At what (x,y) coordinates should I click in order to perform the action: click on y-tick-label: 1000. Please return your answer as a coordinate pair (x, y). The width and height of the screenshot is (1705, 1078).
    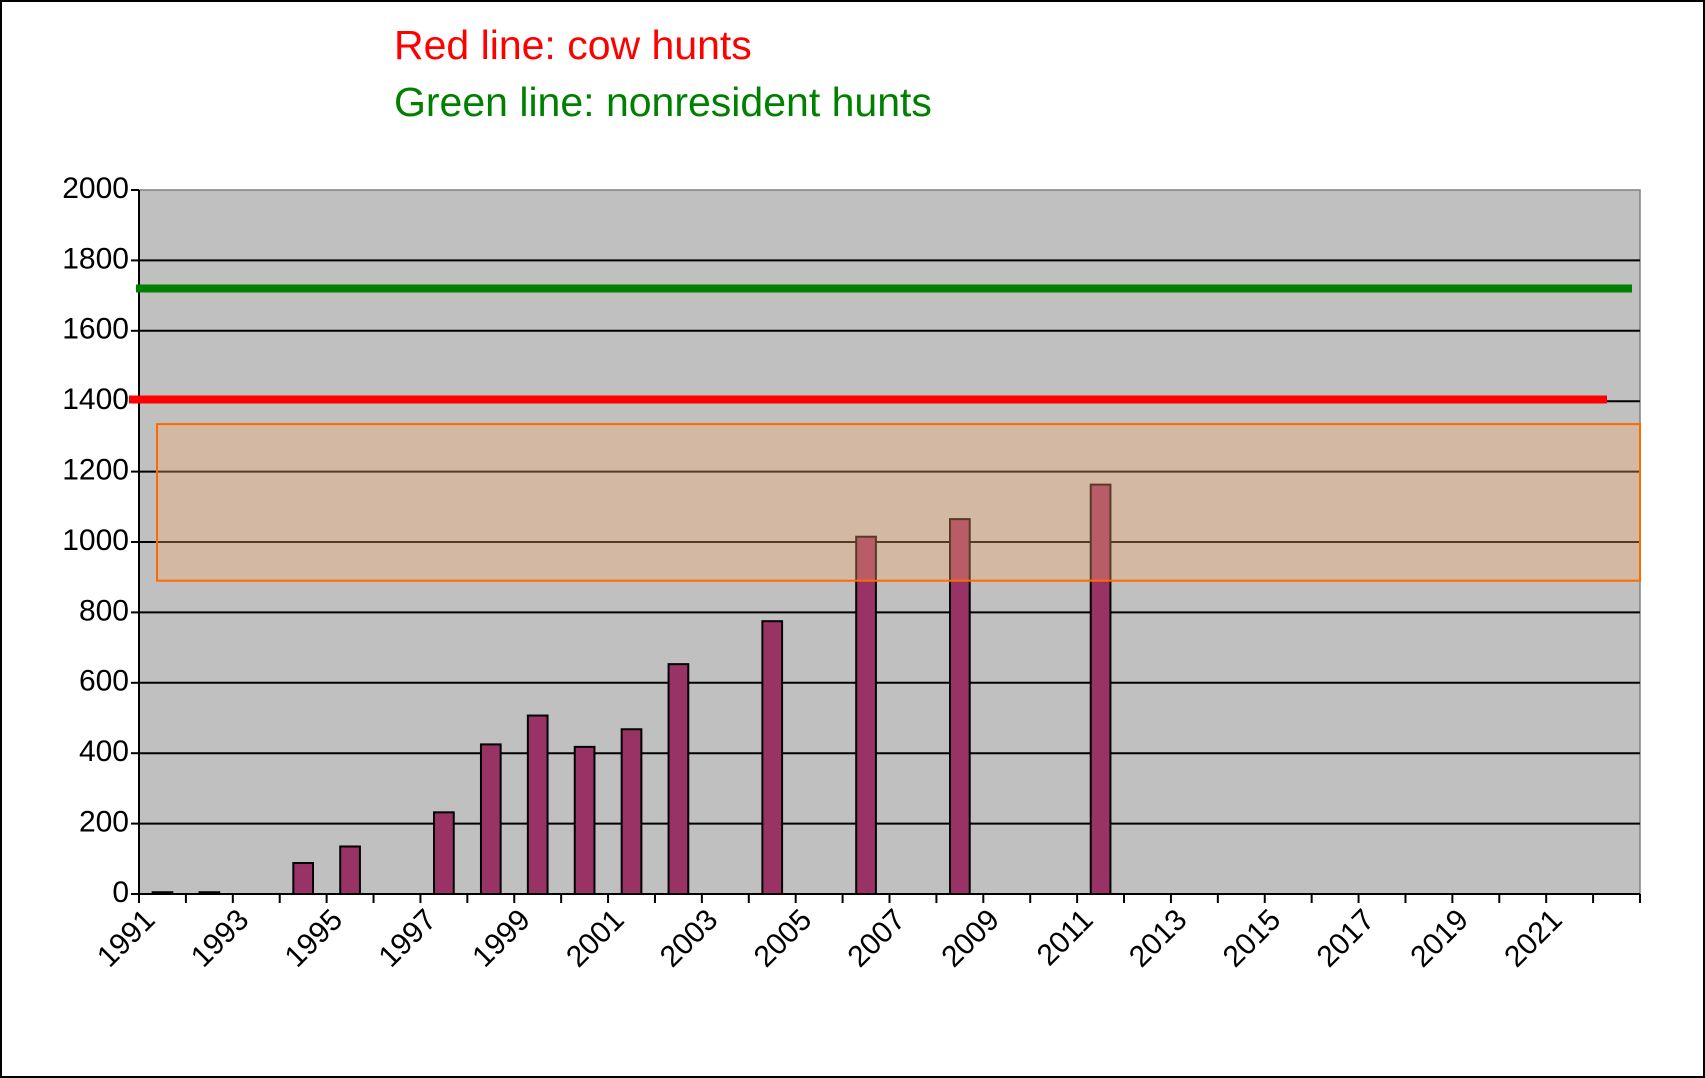
    Looking at the image, I should click on (95, 540).